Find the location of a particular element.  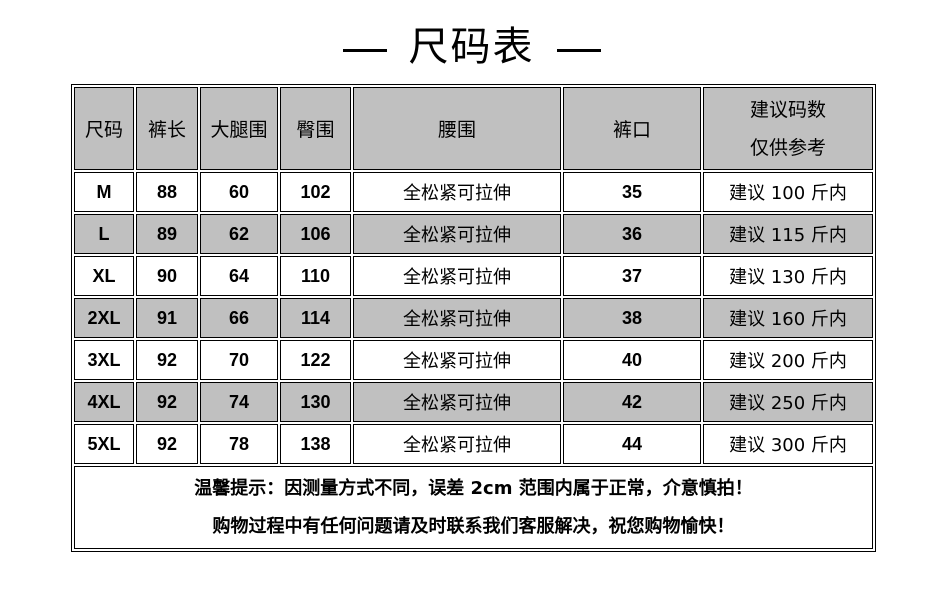

header-cell: 裤口 is located at coordinates (632, 128).